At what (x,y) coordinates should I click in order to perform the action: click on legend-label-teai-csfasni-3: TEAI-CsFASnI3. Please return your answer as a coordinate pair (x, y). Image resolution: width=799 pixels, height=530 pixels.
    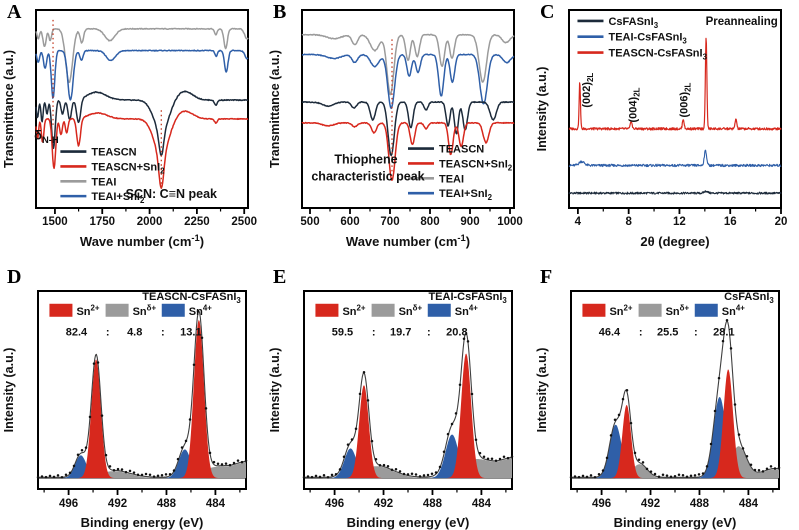
    Looking at the image, I should click on (647, 39).